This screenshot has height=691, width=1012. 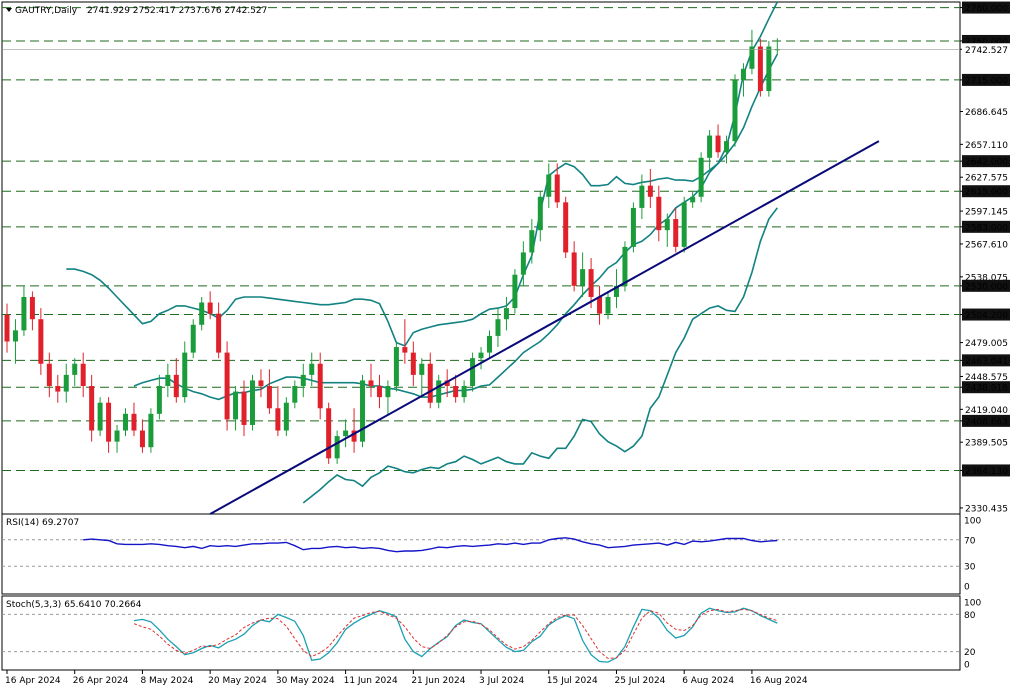 I want to click on rsi-tick-label: 100, so click(x=972, y=522).